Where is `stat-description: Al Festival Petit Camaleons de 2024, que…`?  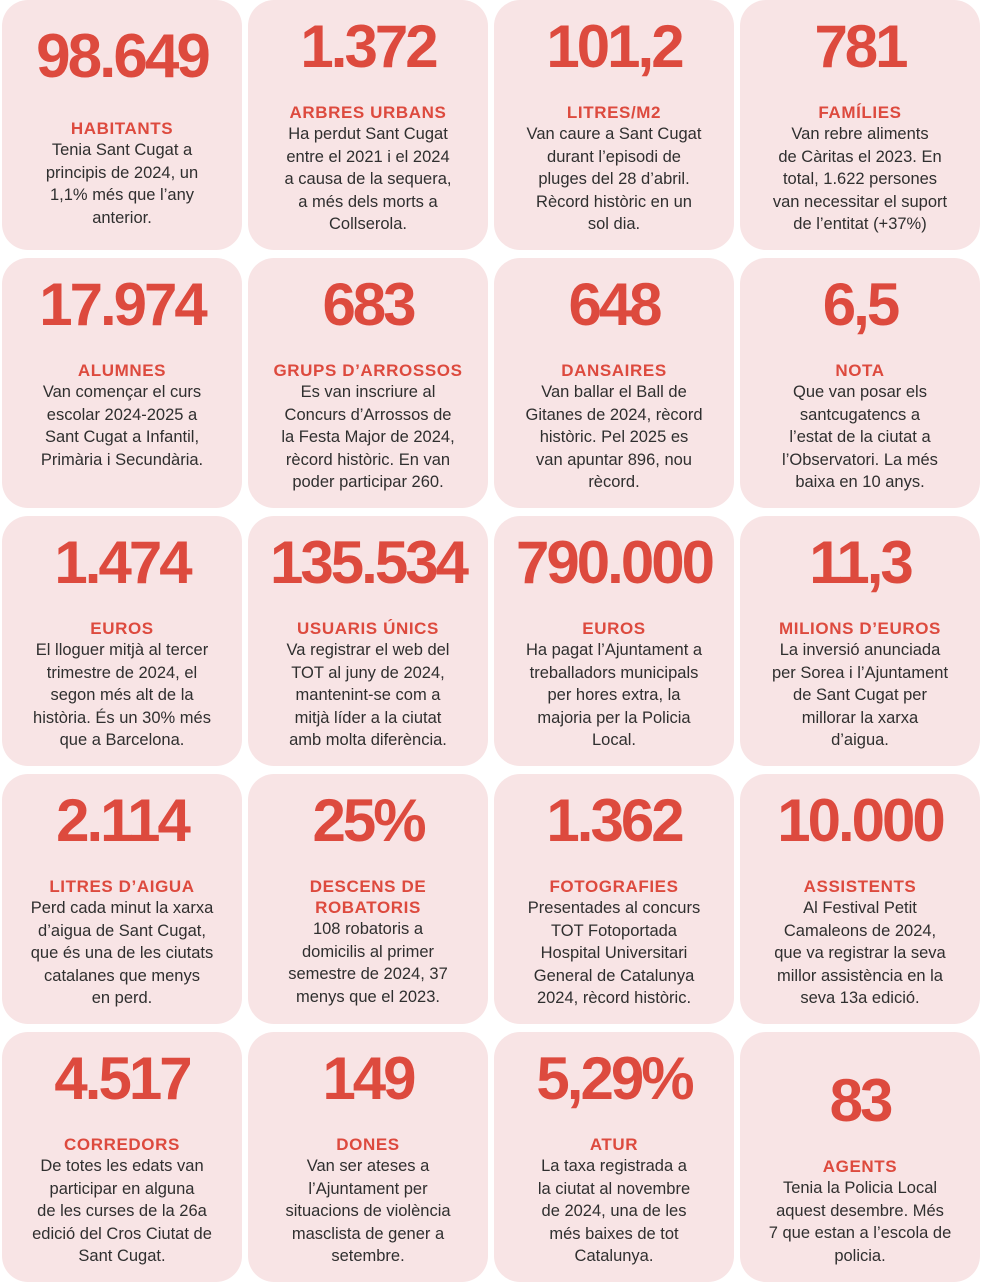
stat-description: Al Festival Petit Camaleons de 2024, que… is located at coordinates (860, 953).